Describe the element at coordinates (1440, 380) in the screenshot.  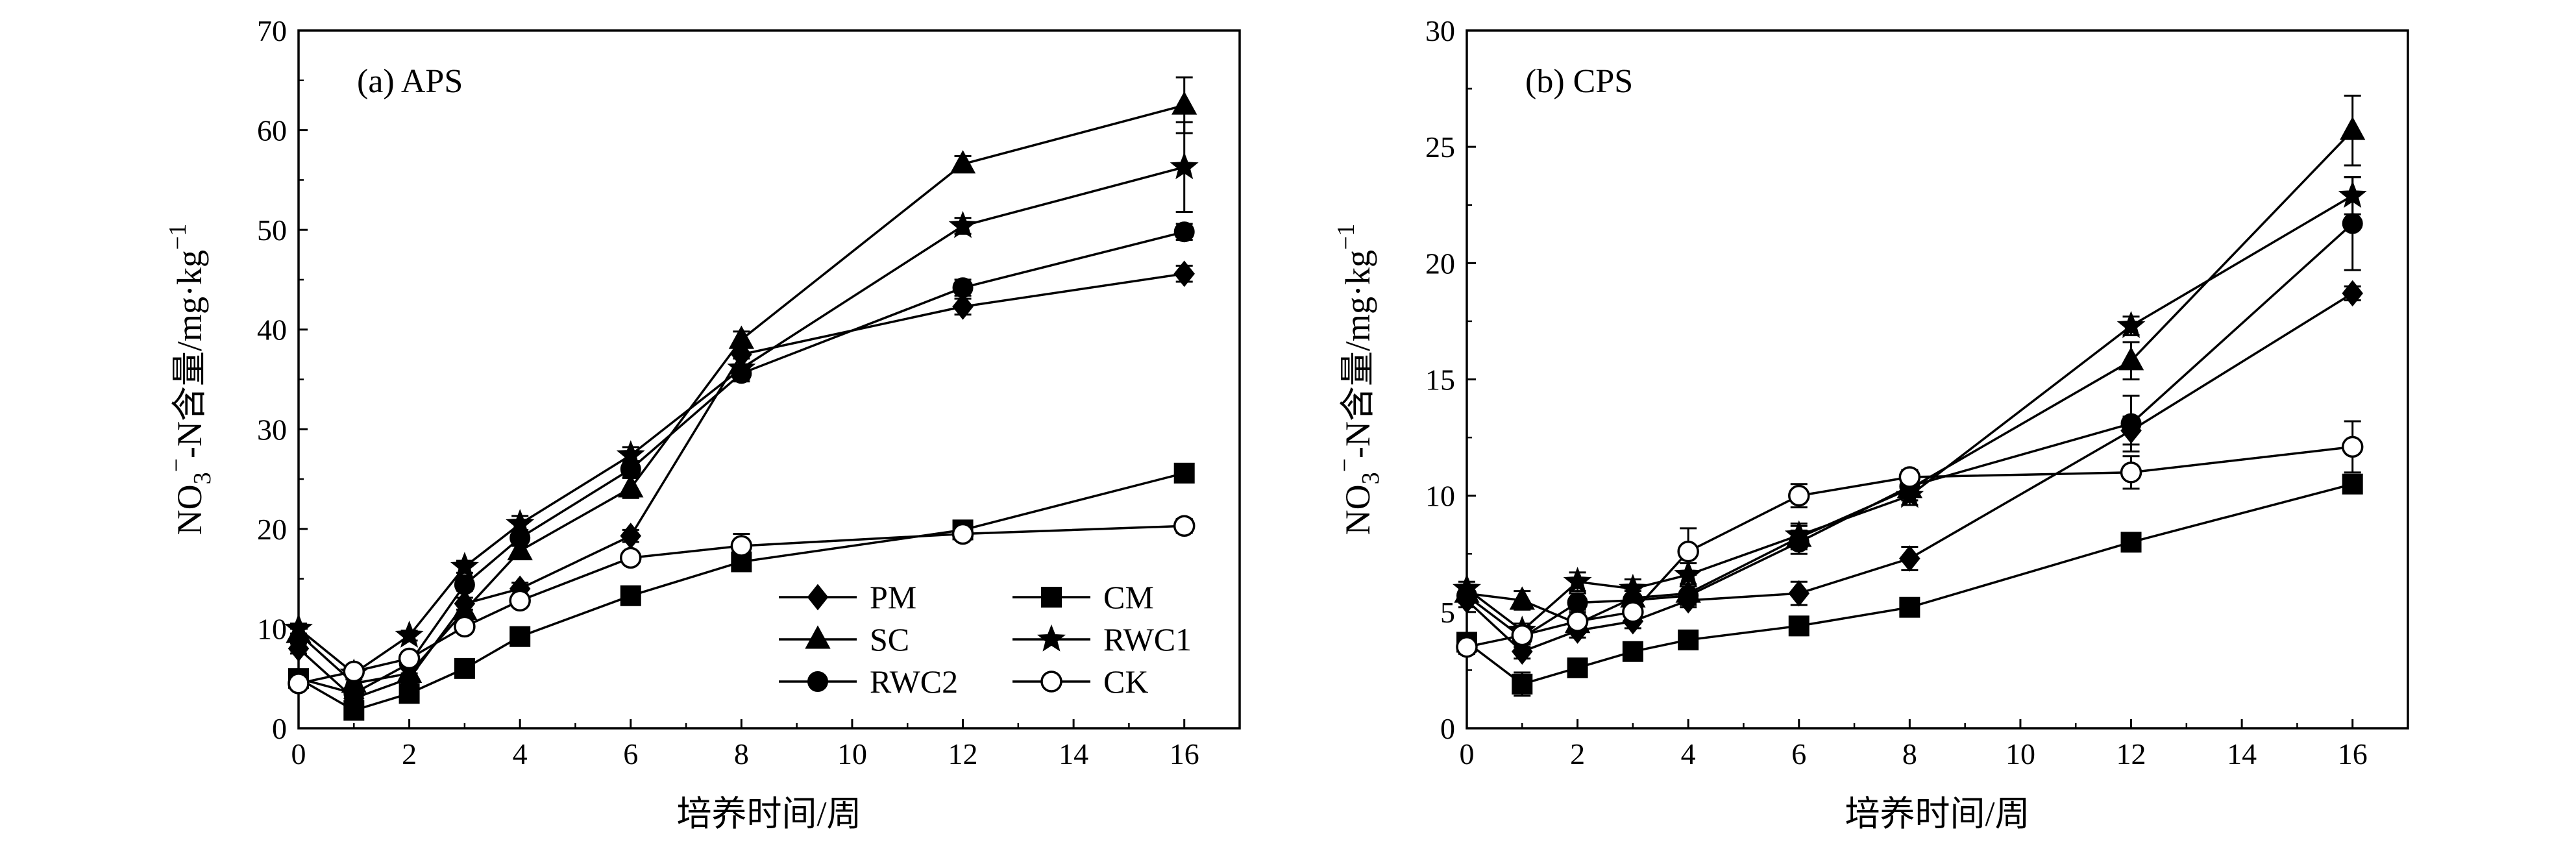
I see `y-tick-label: 15` at that location.